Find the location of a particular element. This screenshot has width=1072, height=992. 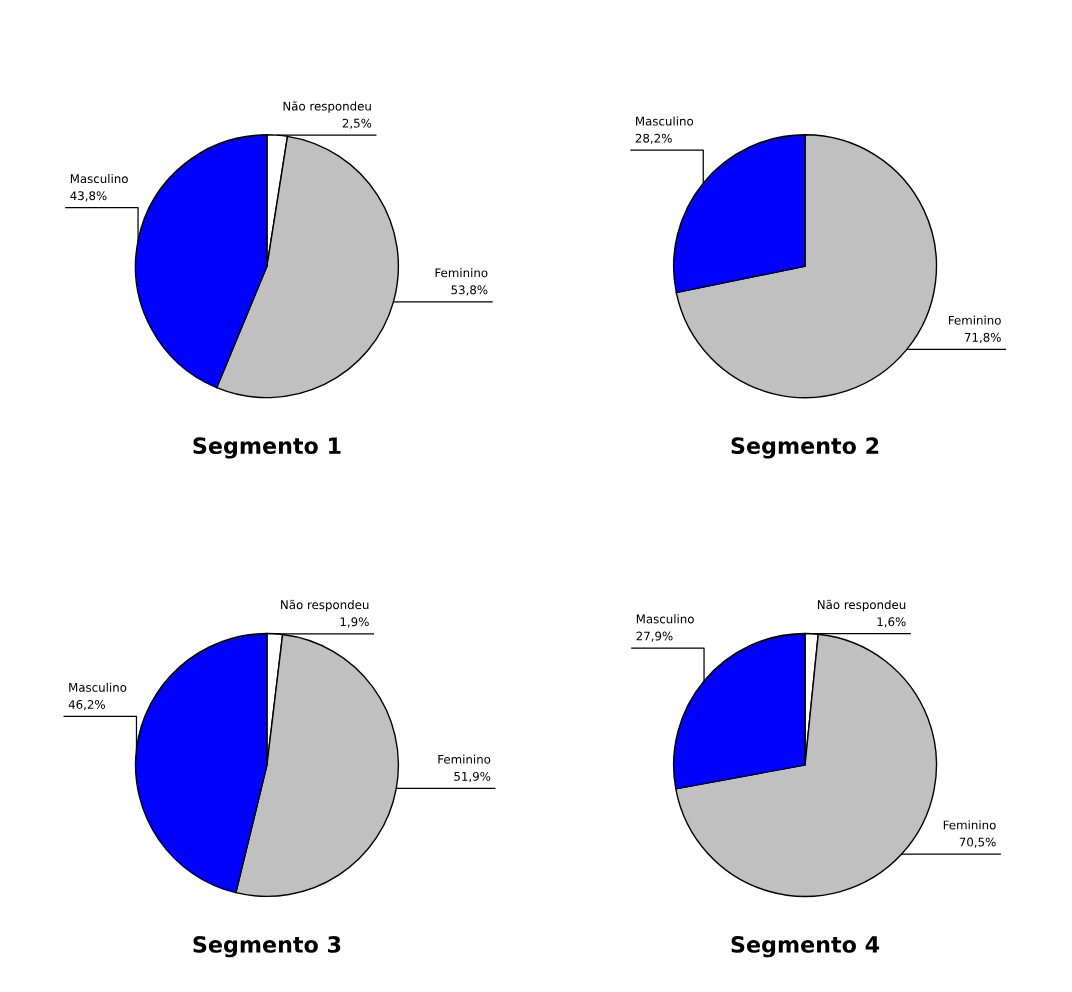

text: Segmento 4 is located at coordinates (805, 947).